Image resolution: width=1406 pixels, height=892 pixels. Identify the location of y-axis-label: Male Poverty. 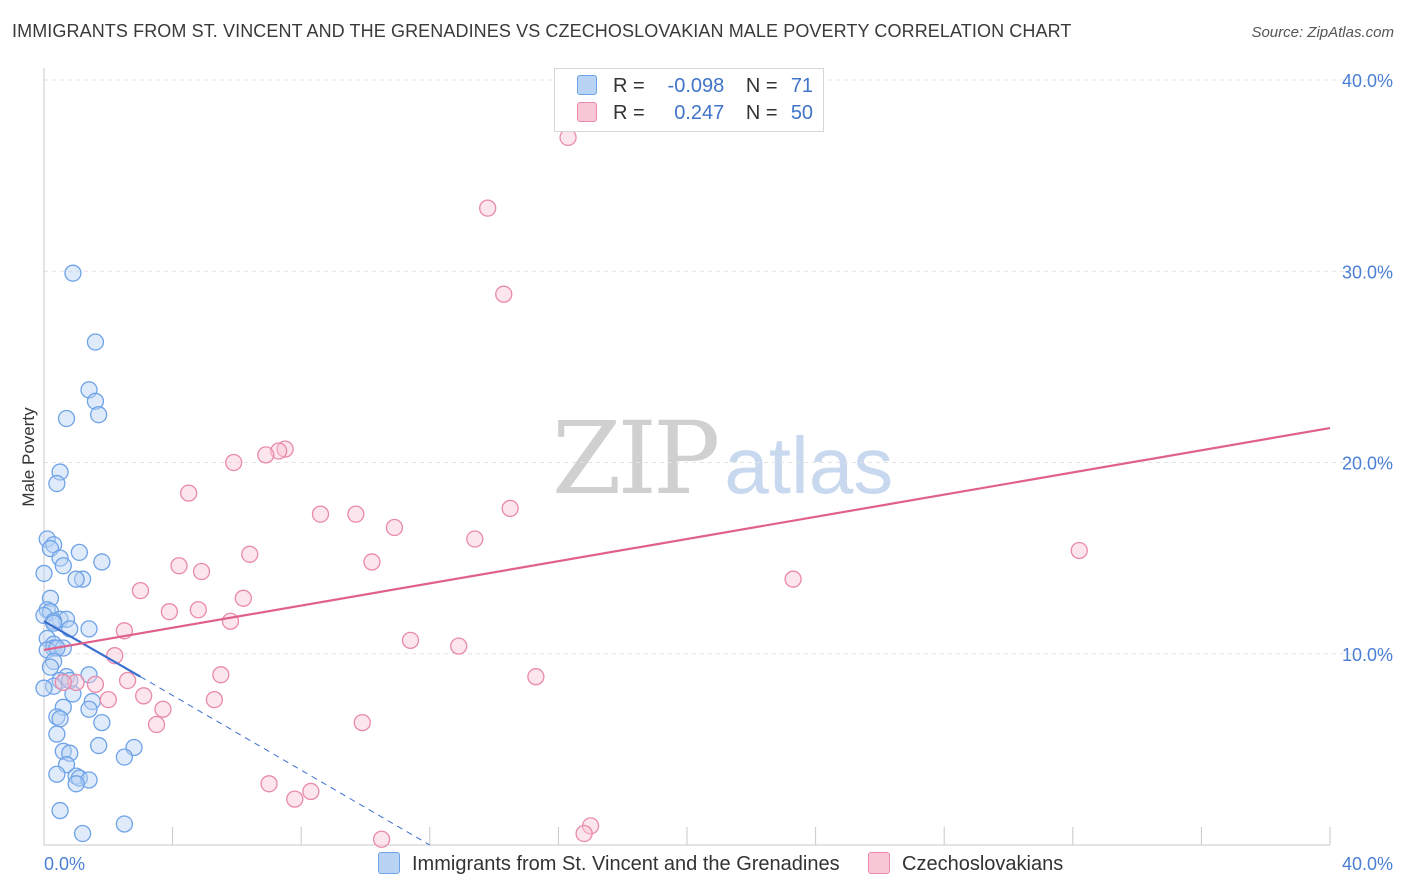
(28, 457).